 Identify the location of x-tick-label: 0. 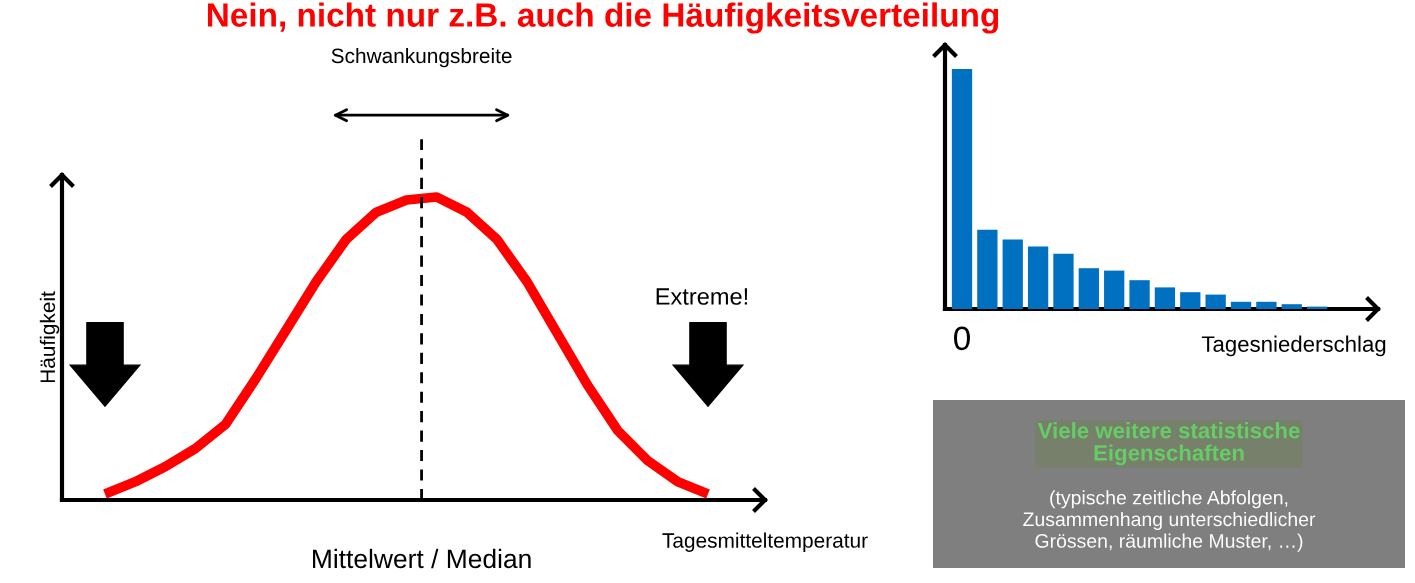
(962, 338).